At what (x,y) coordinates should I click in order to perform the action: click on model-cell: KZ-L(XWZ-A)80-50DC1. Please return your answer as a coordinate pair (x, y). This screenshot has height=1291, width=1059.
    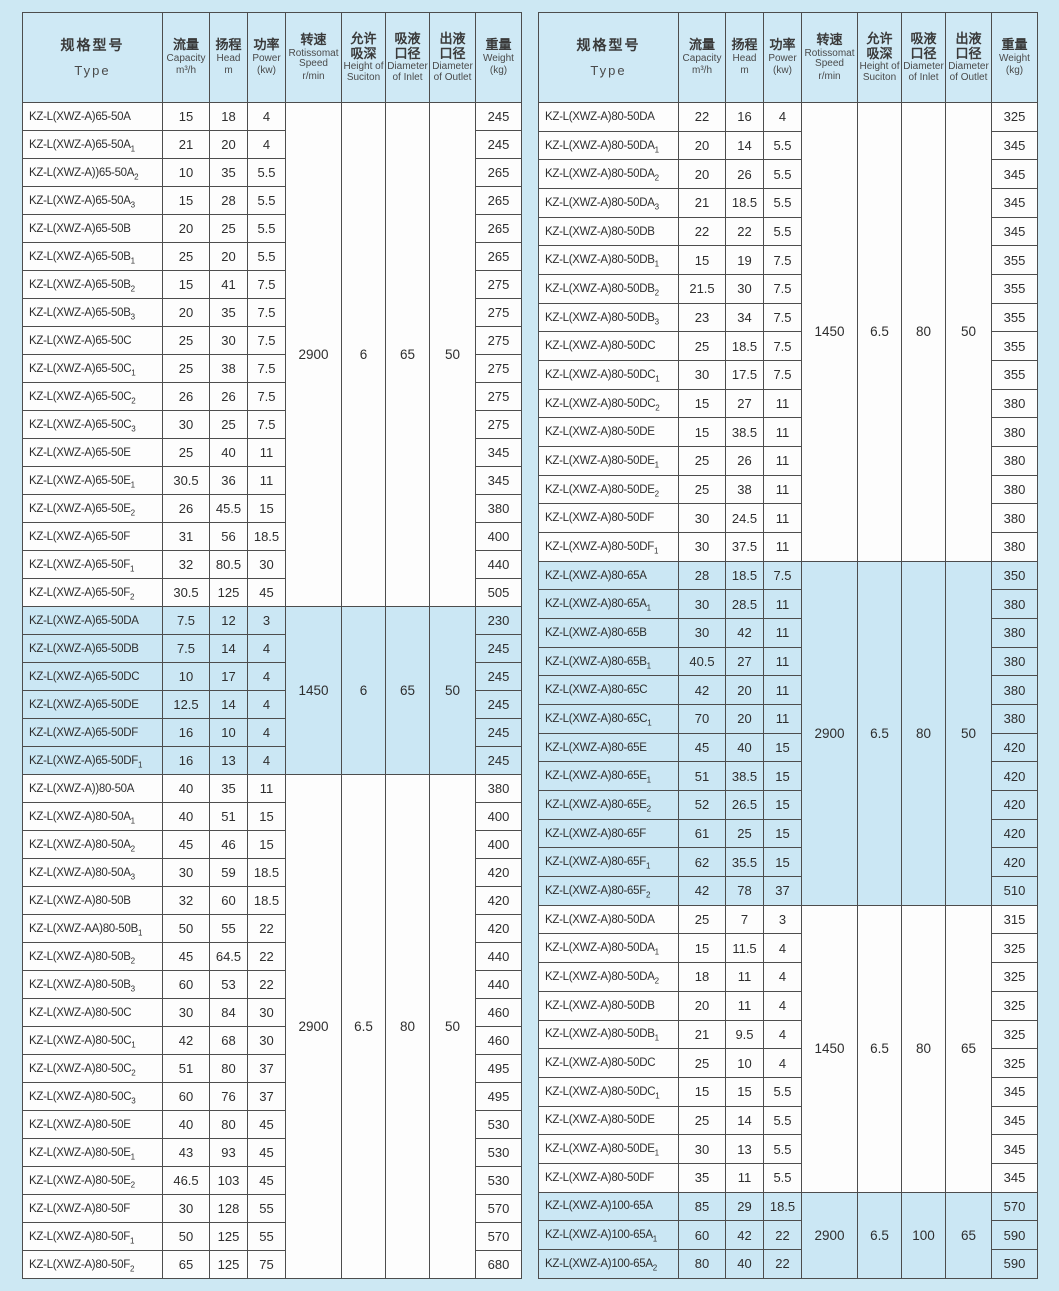
    Looking at the image, I should click on (608, 375).